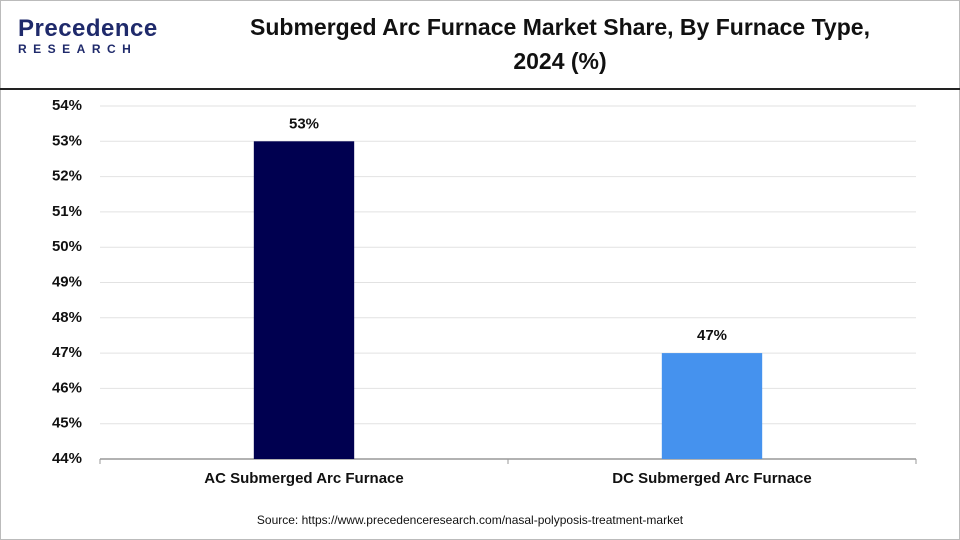 The height and width of the screenshot is (540, 960). I want to click on y-tick-label: 47%, so click(67, 352).